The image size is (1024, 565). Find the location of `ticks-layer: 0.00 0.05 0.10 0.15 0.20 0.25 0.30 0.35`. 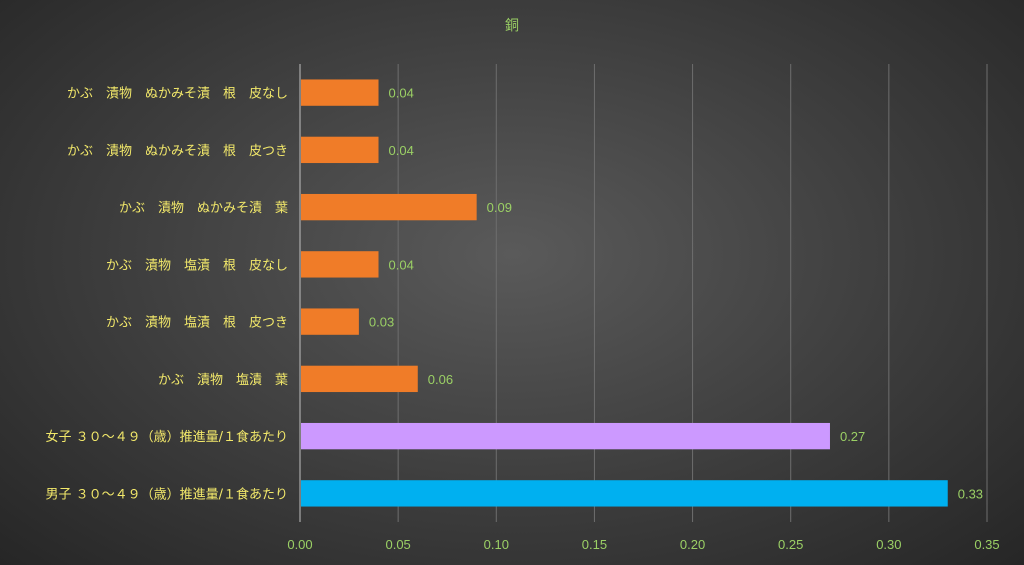

ticks-layer: 0.00 0.05 0.10 0.15 0.20 0.25 0.30 0.35 is located at coordinates (643, 544).